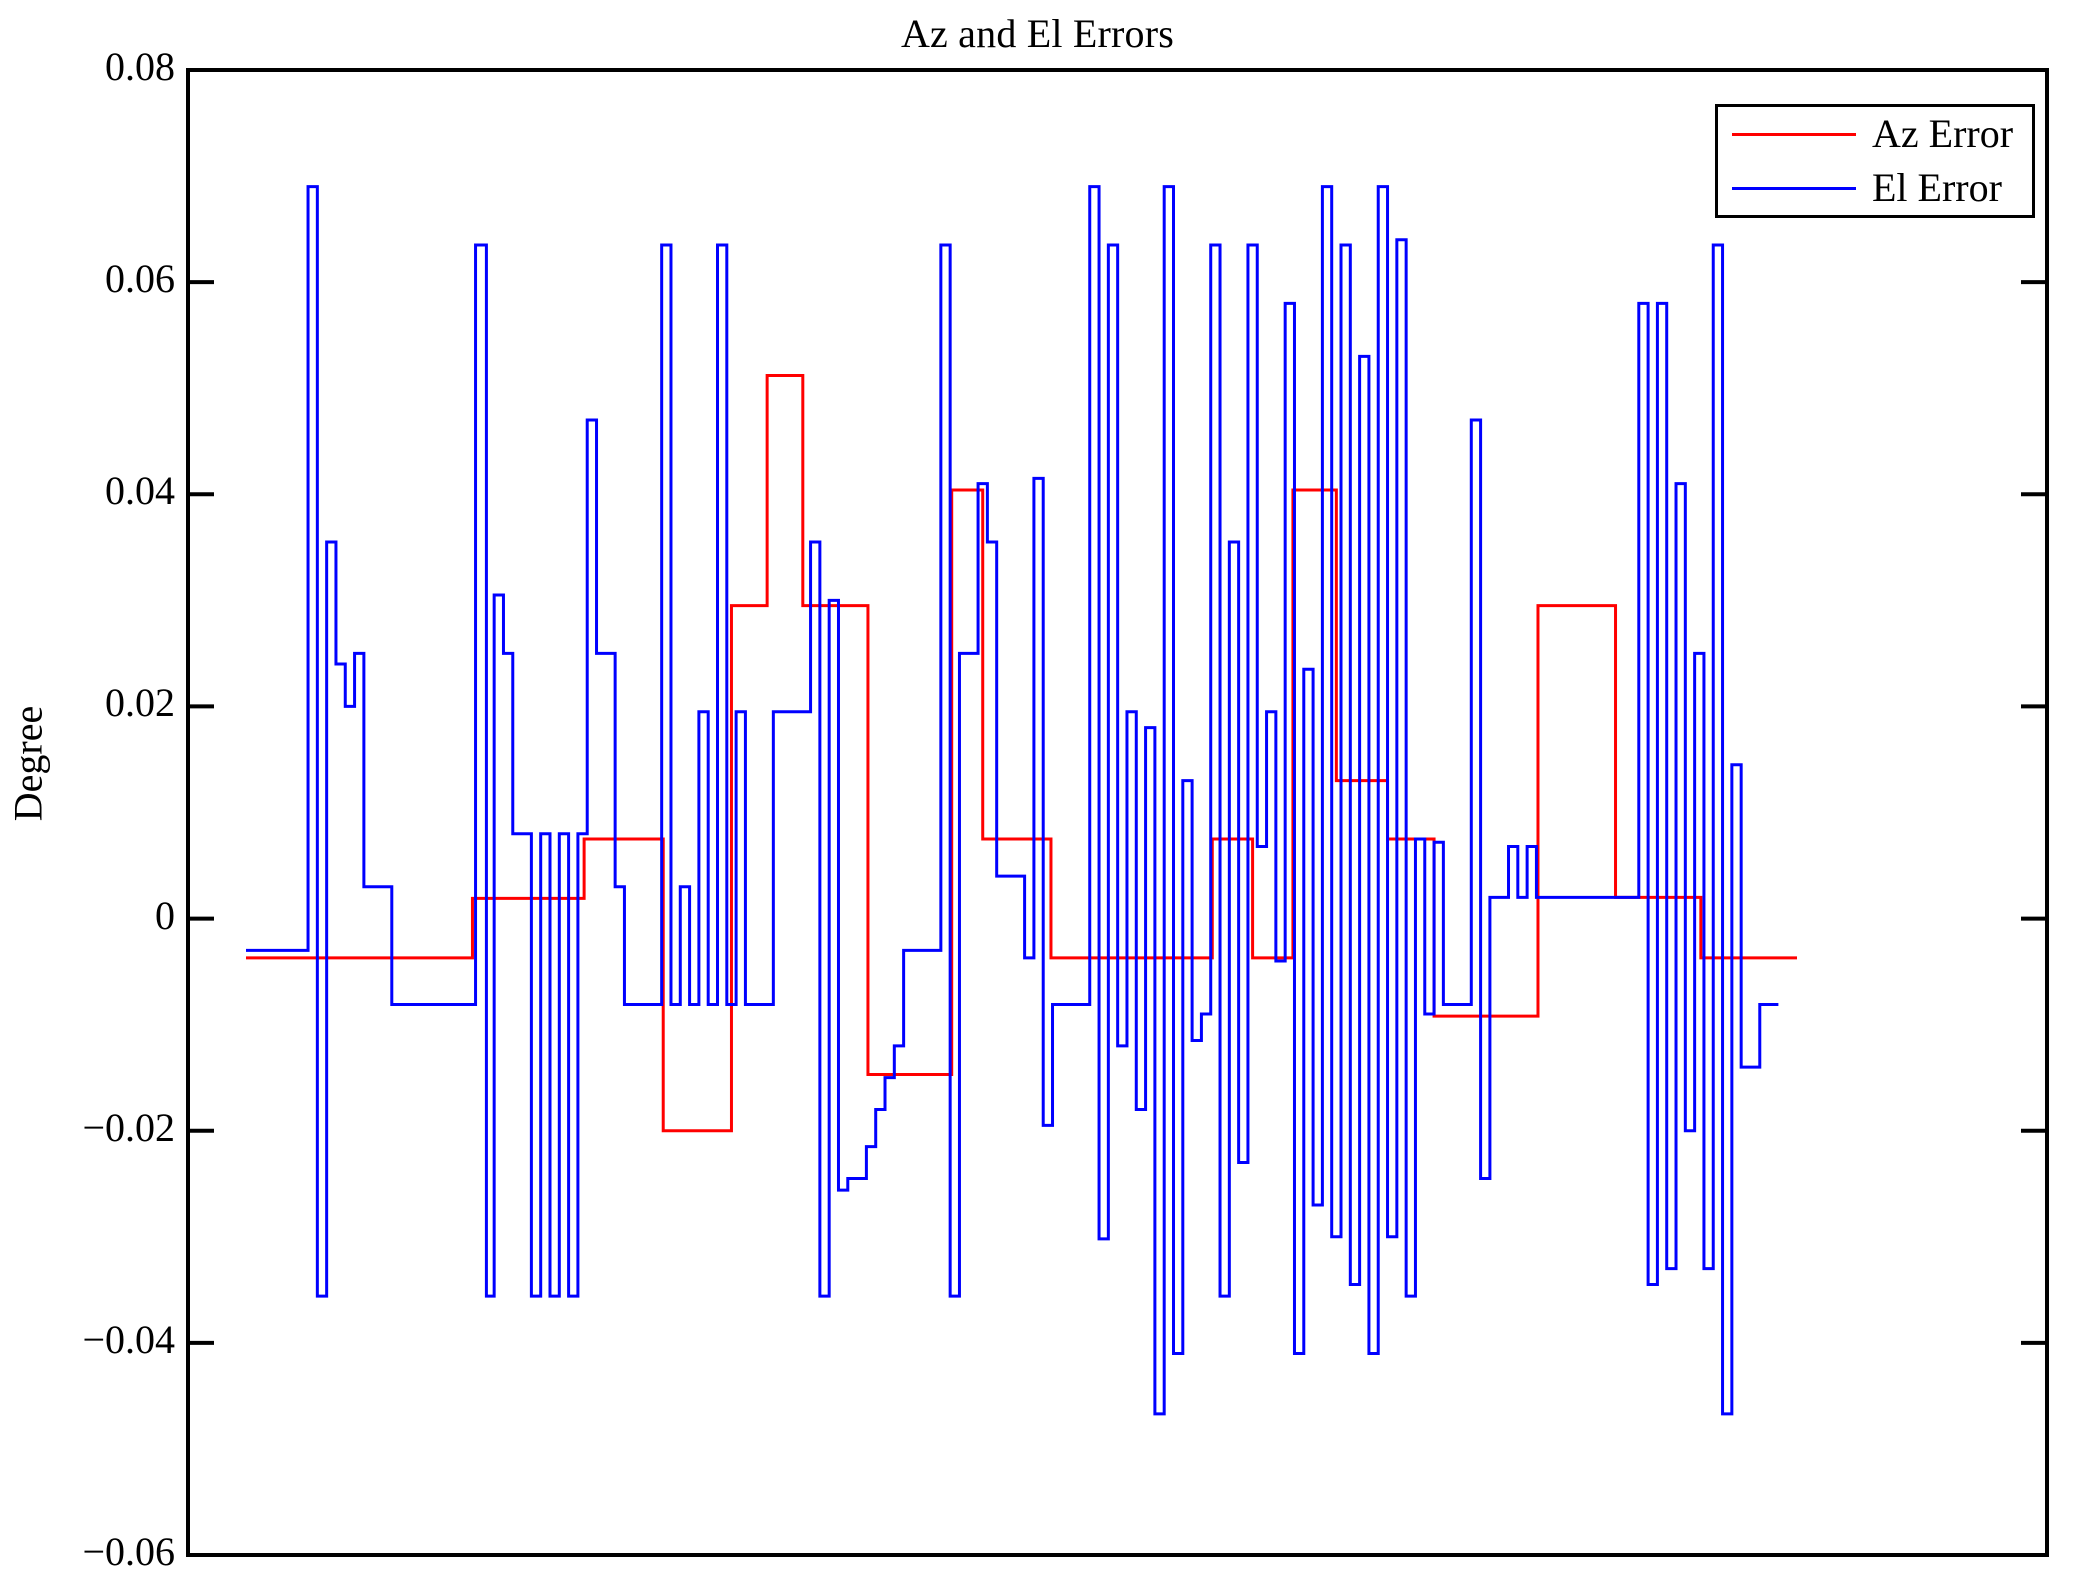 The width and height of the screenshot is (2075, 1592). Describe the element at coordinates (140, 66) in the screenshot. I see `y-axis-tick-label: 0.08` at that location.